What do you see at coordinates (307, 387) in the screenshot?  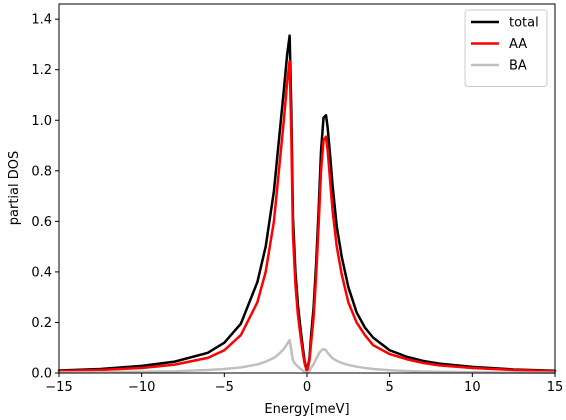 I see `x-tick-label: 0` at bounding box center [307, 387].